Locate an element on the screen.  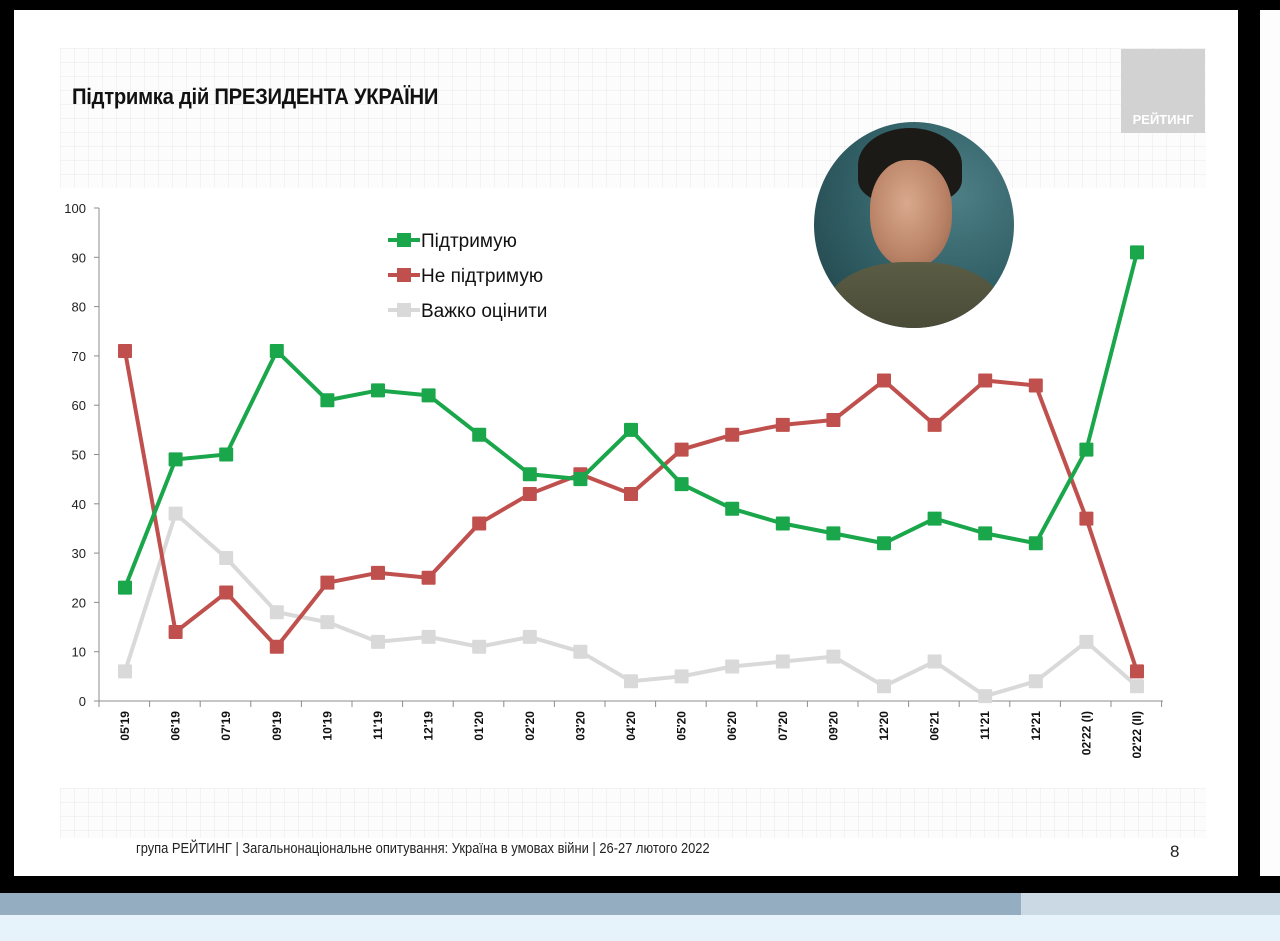
x-tick-label: 03'20 is located at coordinates (580, 726).